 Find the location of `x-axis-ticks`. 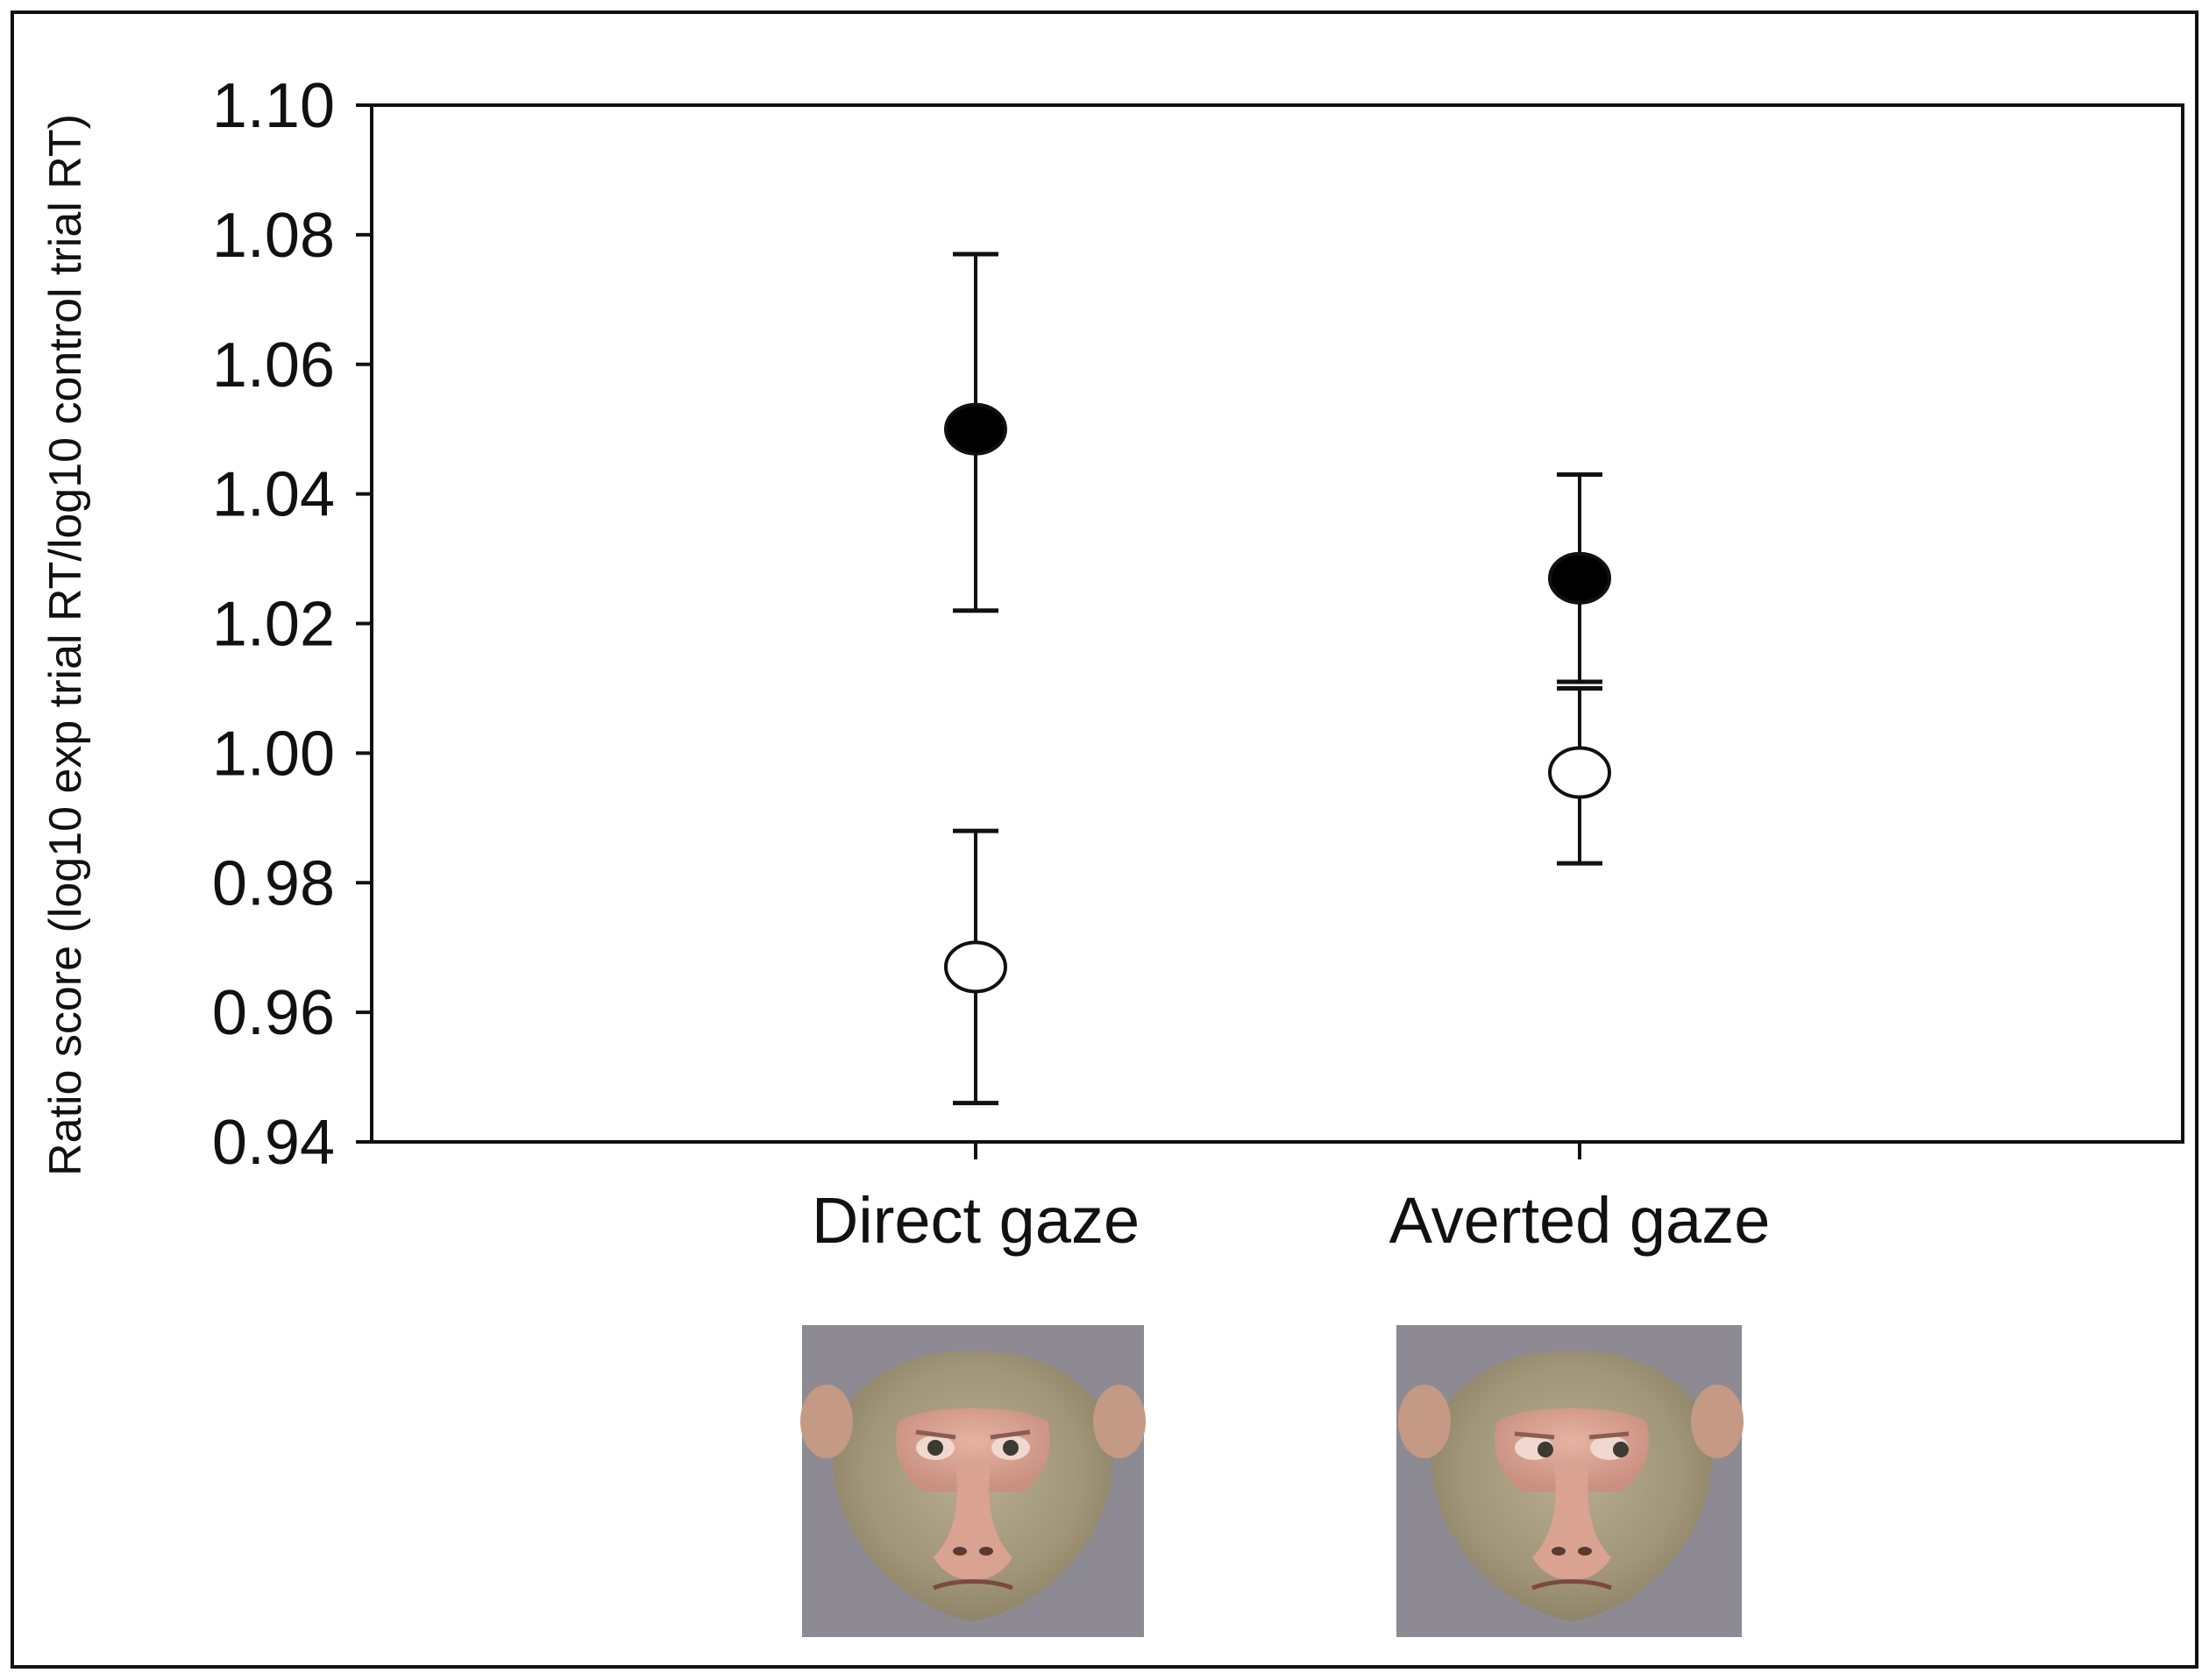

x-axis-ticks is located at coordinates (1278, 1150).